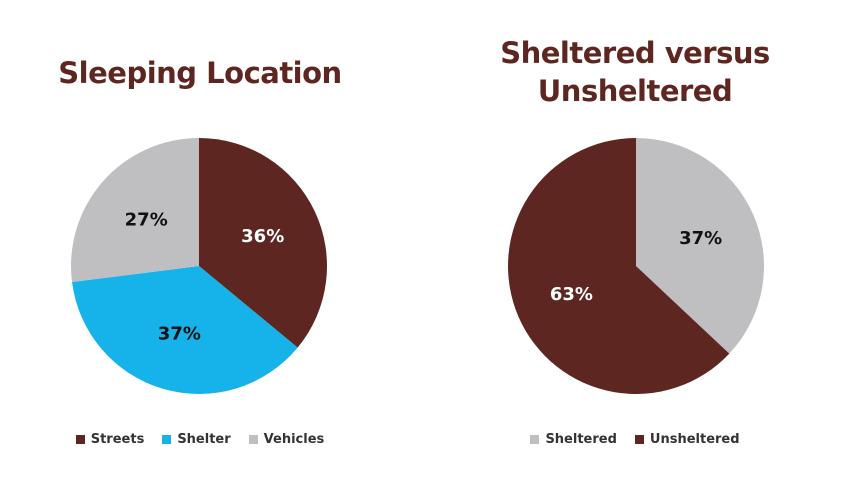  What do you see at coordinates (117, 439) in the screenshot?
I see `legend-label: Streets` at bounding box center [117, 439].